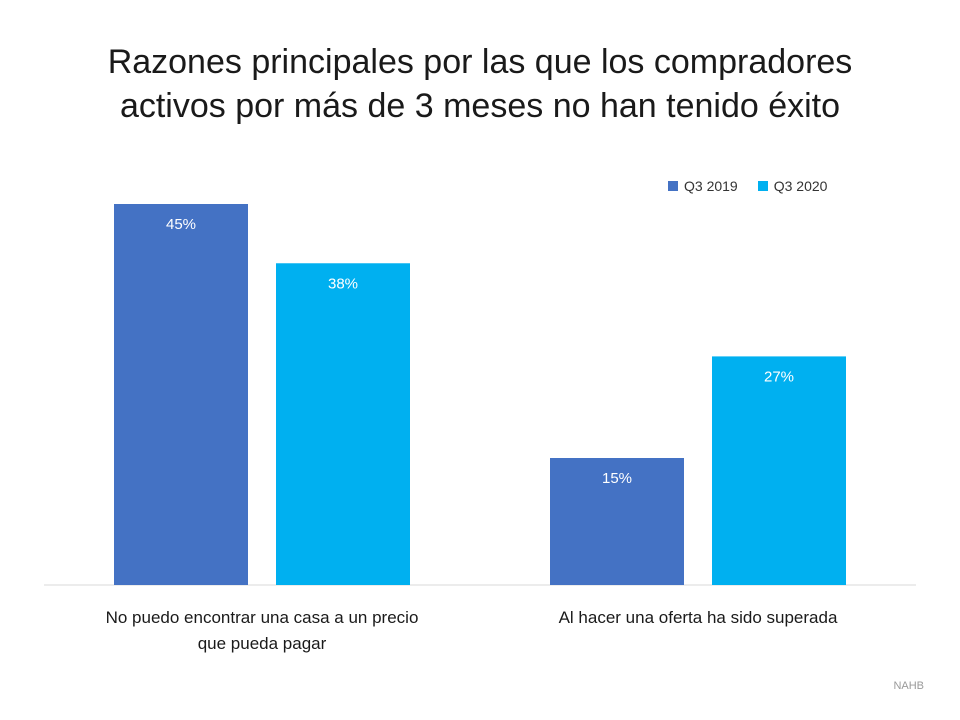 The height and width of the screenshot is (720, 960). I want to click on legend-swatch-q3-2020, so click(762, 186).